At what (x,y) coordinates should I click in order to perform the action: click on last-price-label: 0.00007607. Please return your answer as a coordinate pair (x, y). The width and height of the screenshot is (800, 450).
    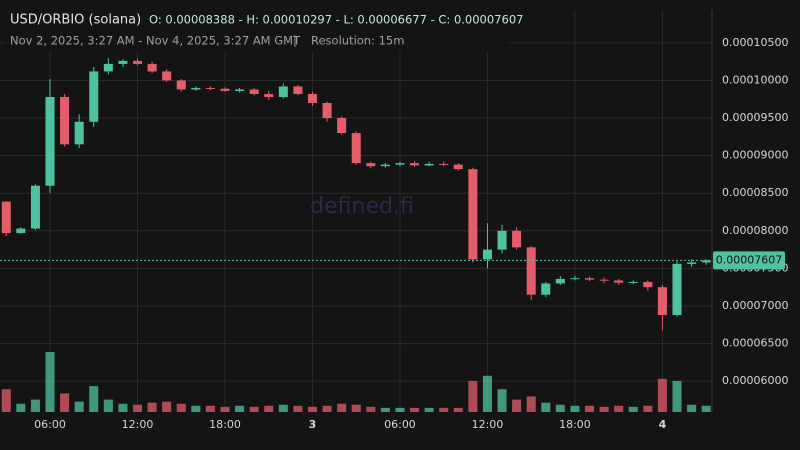
    Looking at the image, I should click on (749, 259).